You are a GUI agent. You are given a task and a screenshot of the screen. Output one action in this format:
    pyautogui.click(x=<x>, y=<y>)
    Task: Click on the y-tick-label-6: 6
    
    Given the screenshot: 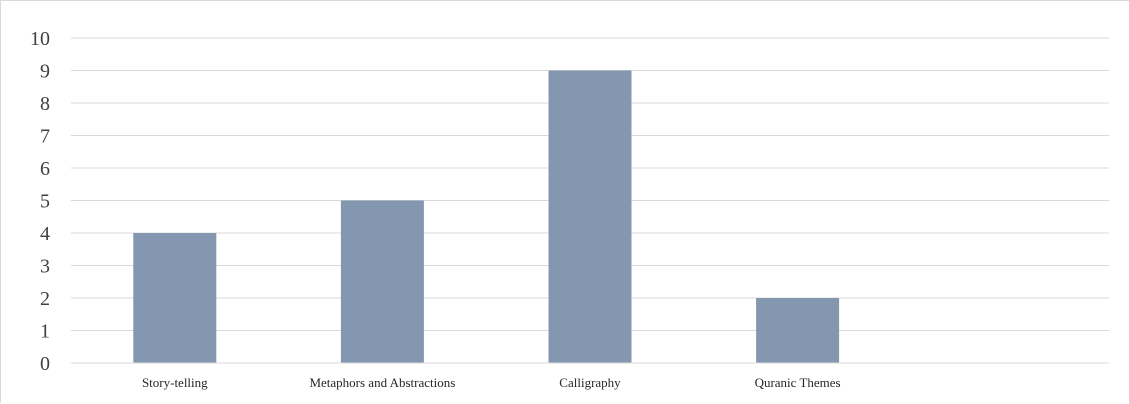 What is the action you would take?
    pyautogui.click(x=45, y=169)
    